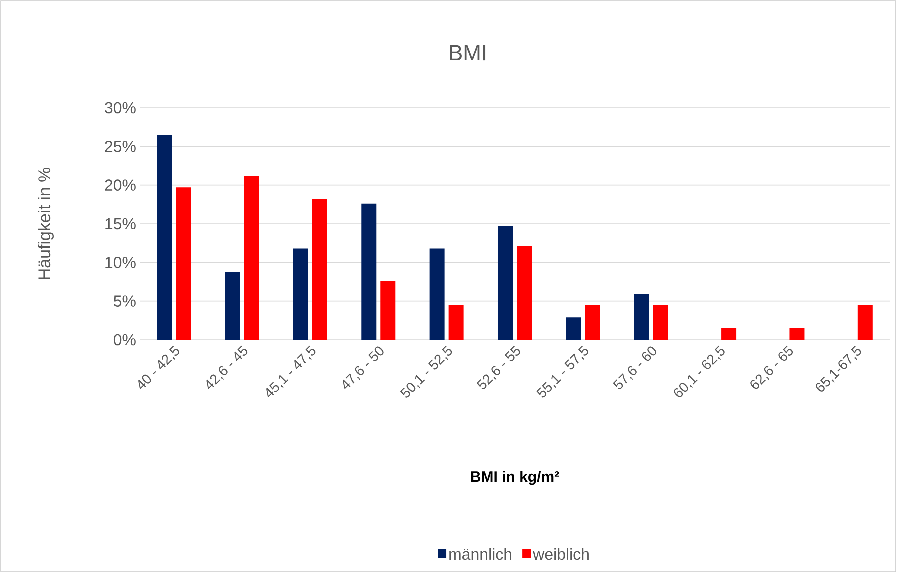  What do you see at coordinates (498, 368) in the screenshot?
I see `x-tick-label: 52,6 - 55` at bounding box center [498, 368].